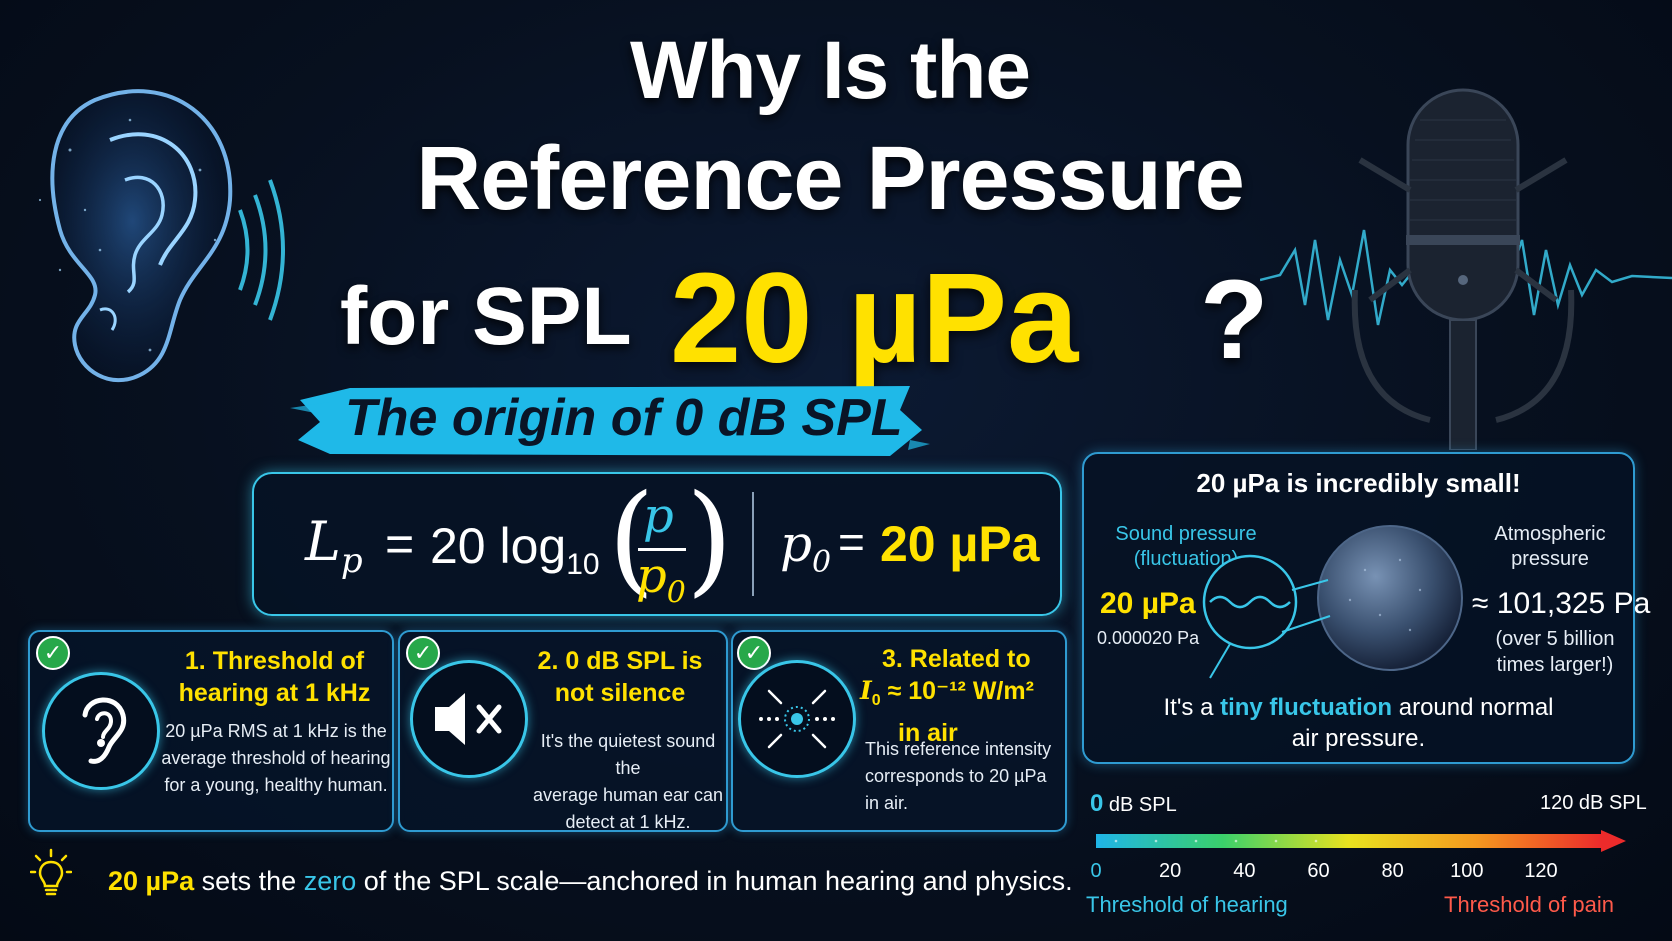 This screenshot has width=1672, height=941. I want to click on lightbulb-icon, so click(51, 872).